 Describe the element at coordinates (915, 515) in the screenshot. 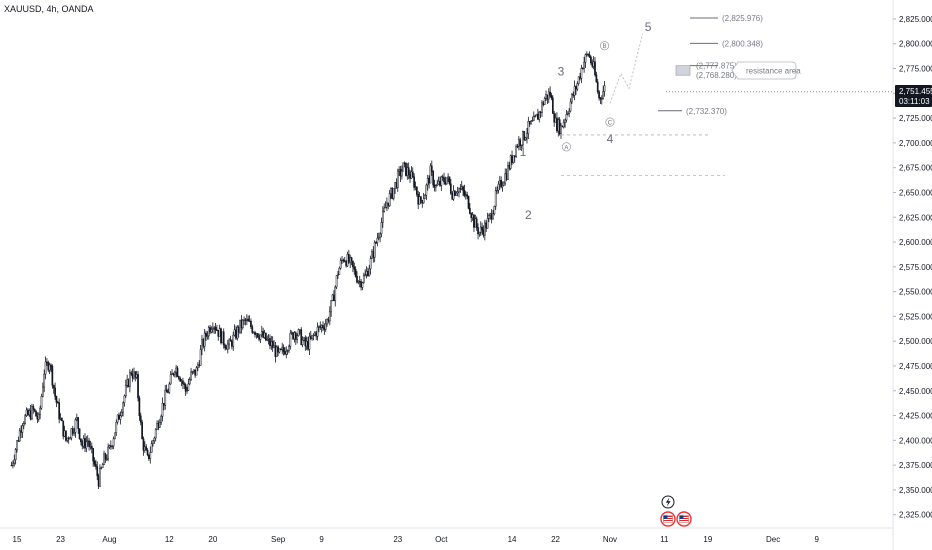

I see `y-tick-label: 2,325.000` at that location.